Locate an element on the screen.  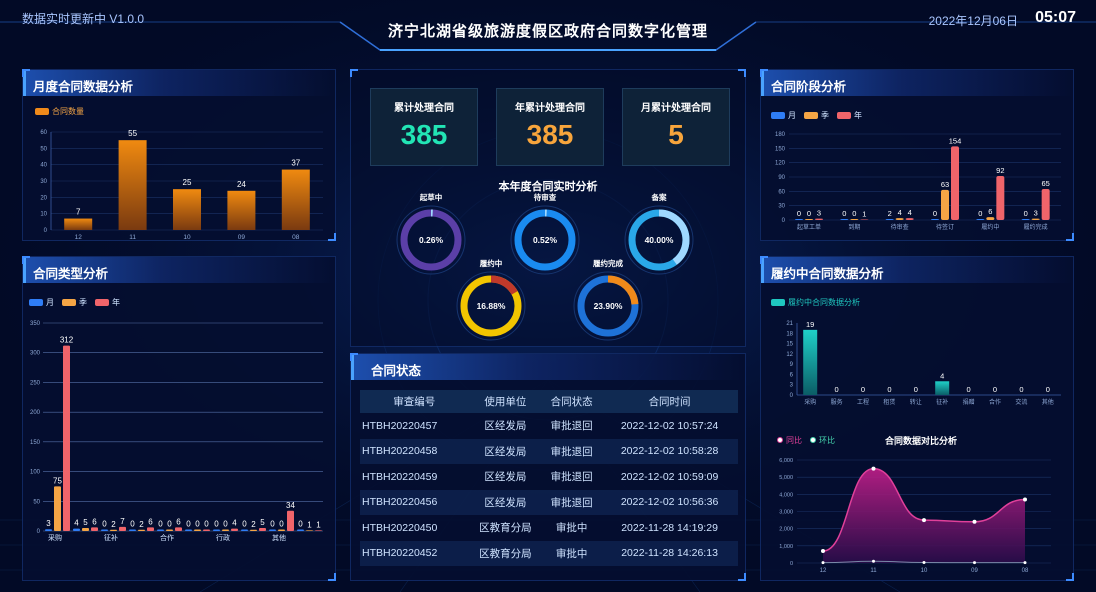
y-tick-label: 50 is located at coordinates (36, 502).